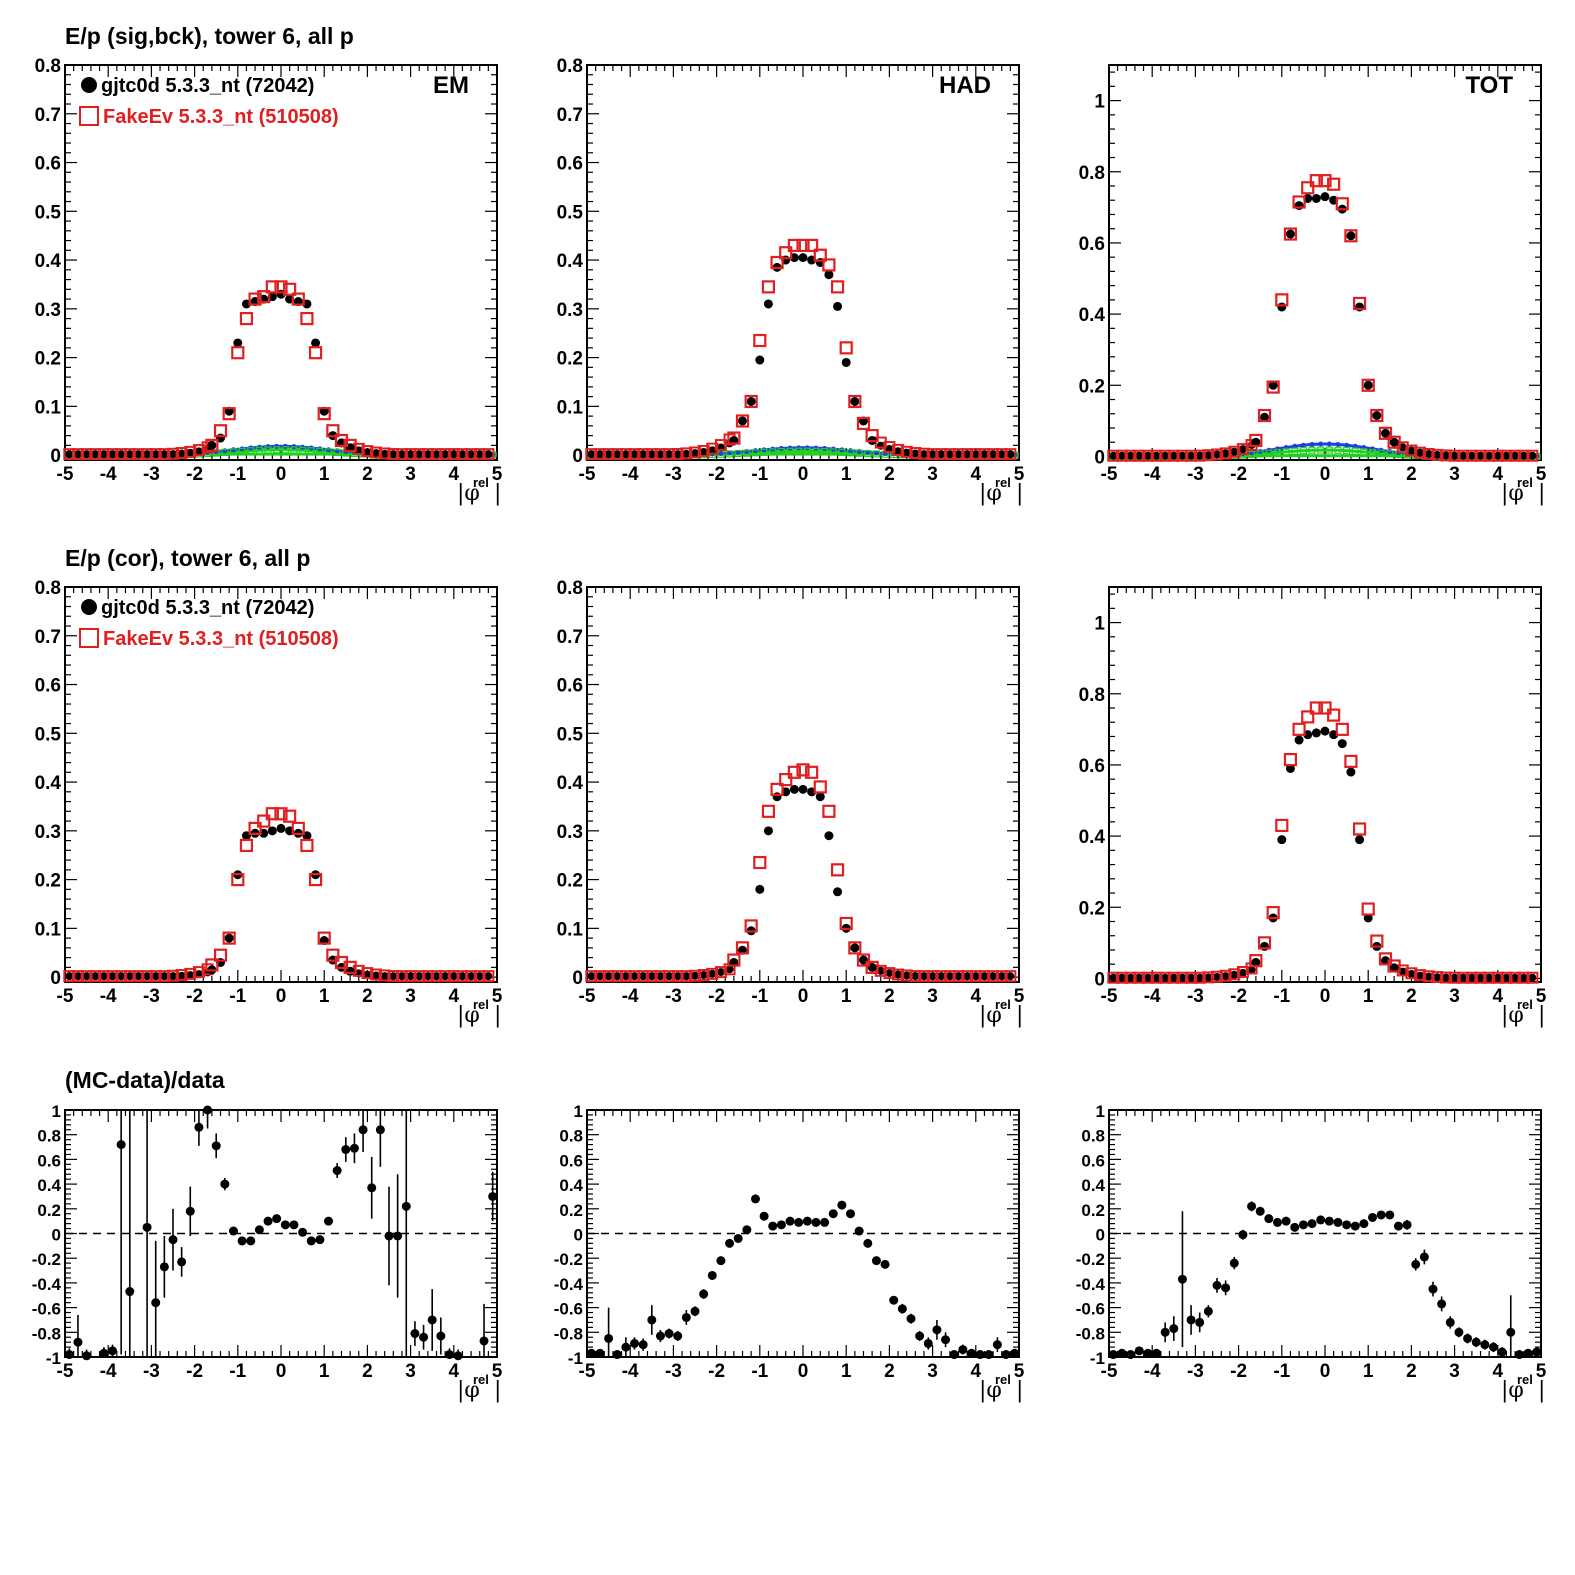  I want to click on x-tick-label: -4, so click(1152, 1371).